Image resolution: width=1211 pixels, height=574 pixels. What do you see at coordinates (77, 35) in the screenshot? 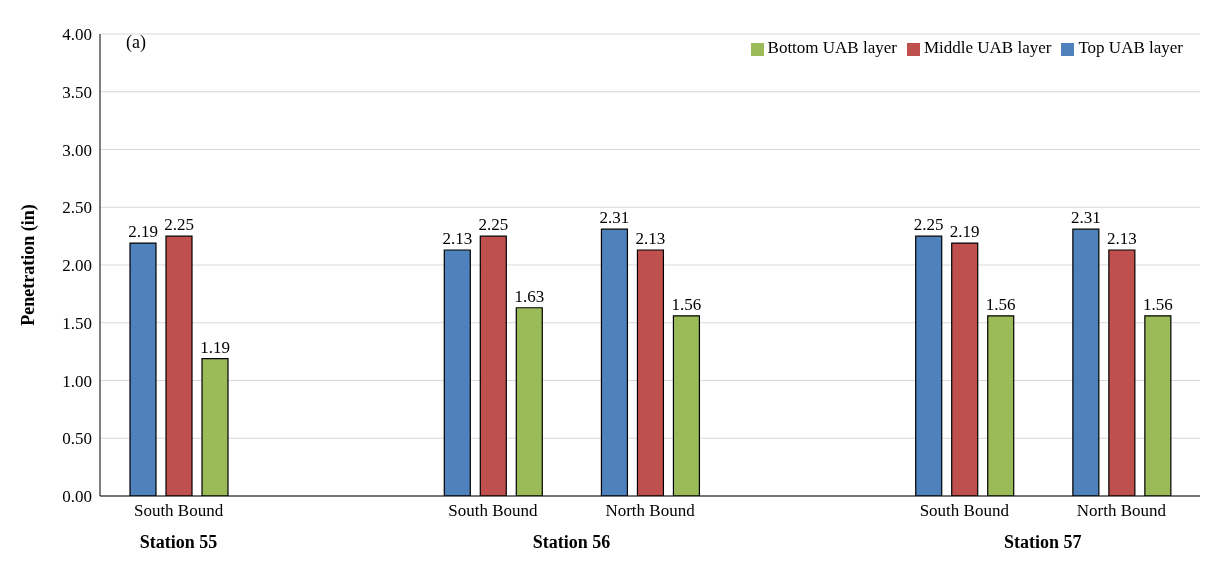
I see `y-tick-label: 4.00` at bounding box center [77, 35].